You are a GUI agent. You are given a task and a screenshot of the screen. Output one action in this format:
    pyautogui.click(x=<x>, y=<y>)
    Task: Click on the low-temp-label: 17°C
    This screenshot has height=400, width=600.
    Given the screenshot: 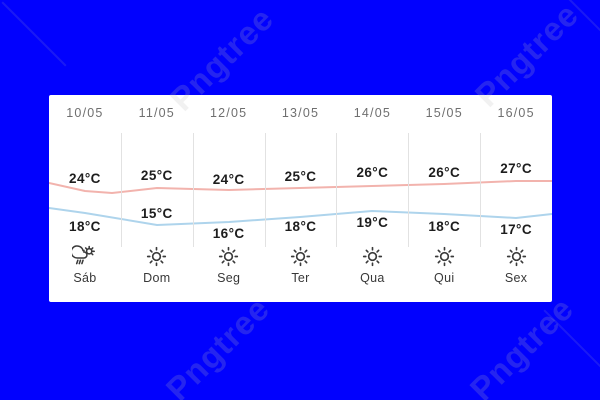 What is the action you would take?
    pyautogui.click(x=516, y=229)
    